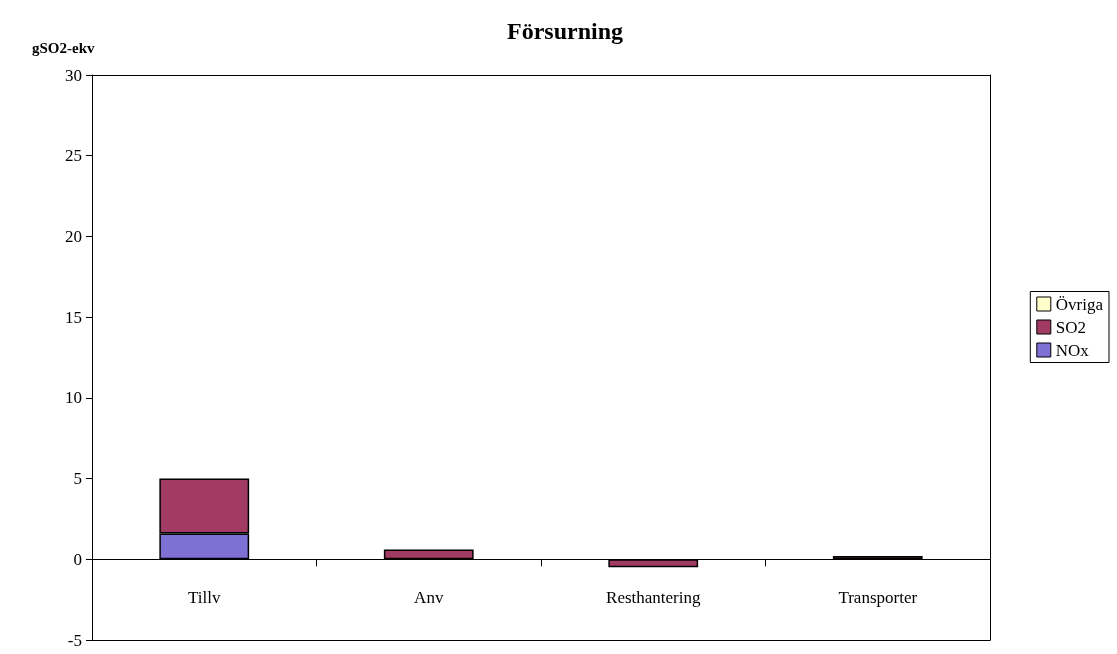 The height and width of the screenshot is (654, 1117). Describe the element at coordinates (73, 236) in the screenshot. I see `y-tick-label: 20` at that location.